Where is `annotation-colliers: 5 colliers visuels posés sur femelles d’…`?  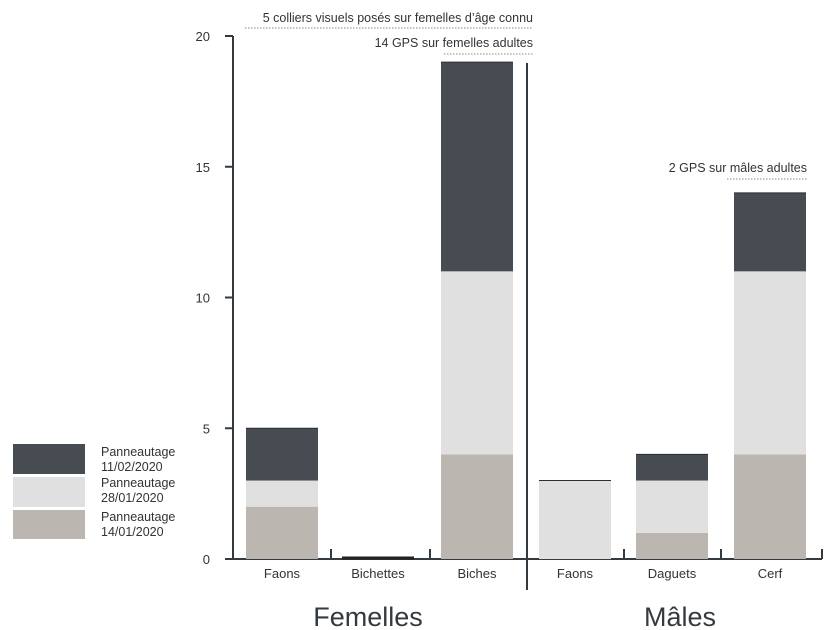 annotation-colliers: 5 colliers visuels posés sur femelles d’… is located at coordinates (398, 18).